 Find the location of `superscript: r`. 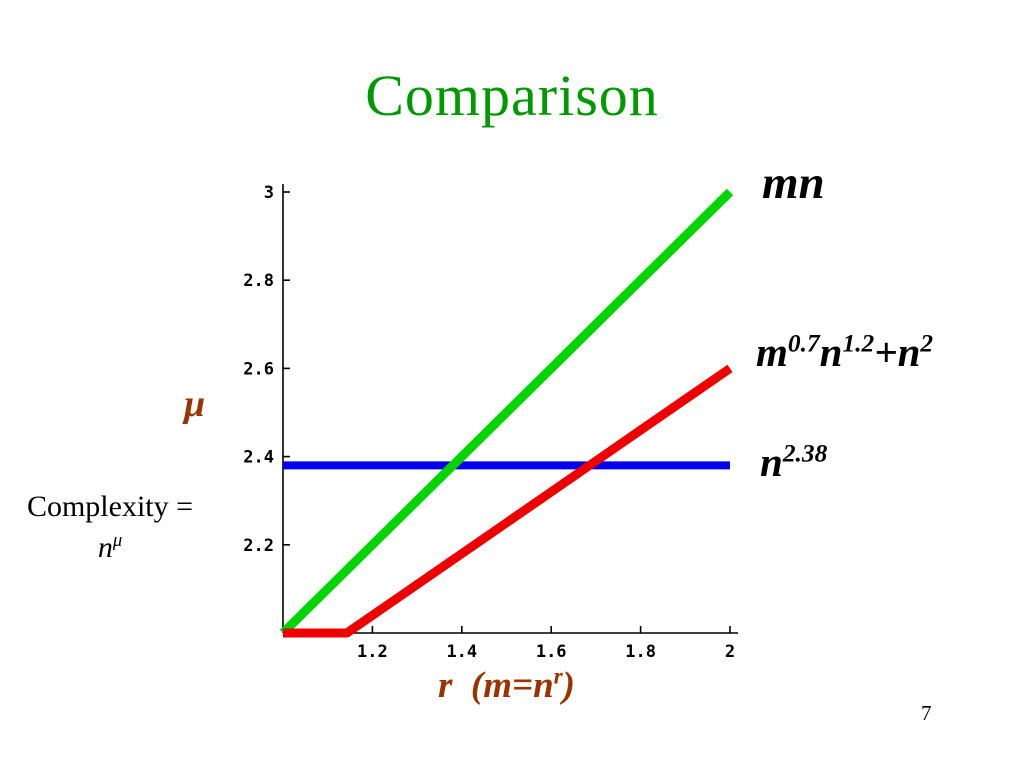

superscript: r is located at coordinates (558, 676).